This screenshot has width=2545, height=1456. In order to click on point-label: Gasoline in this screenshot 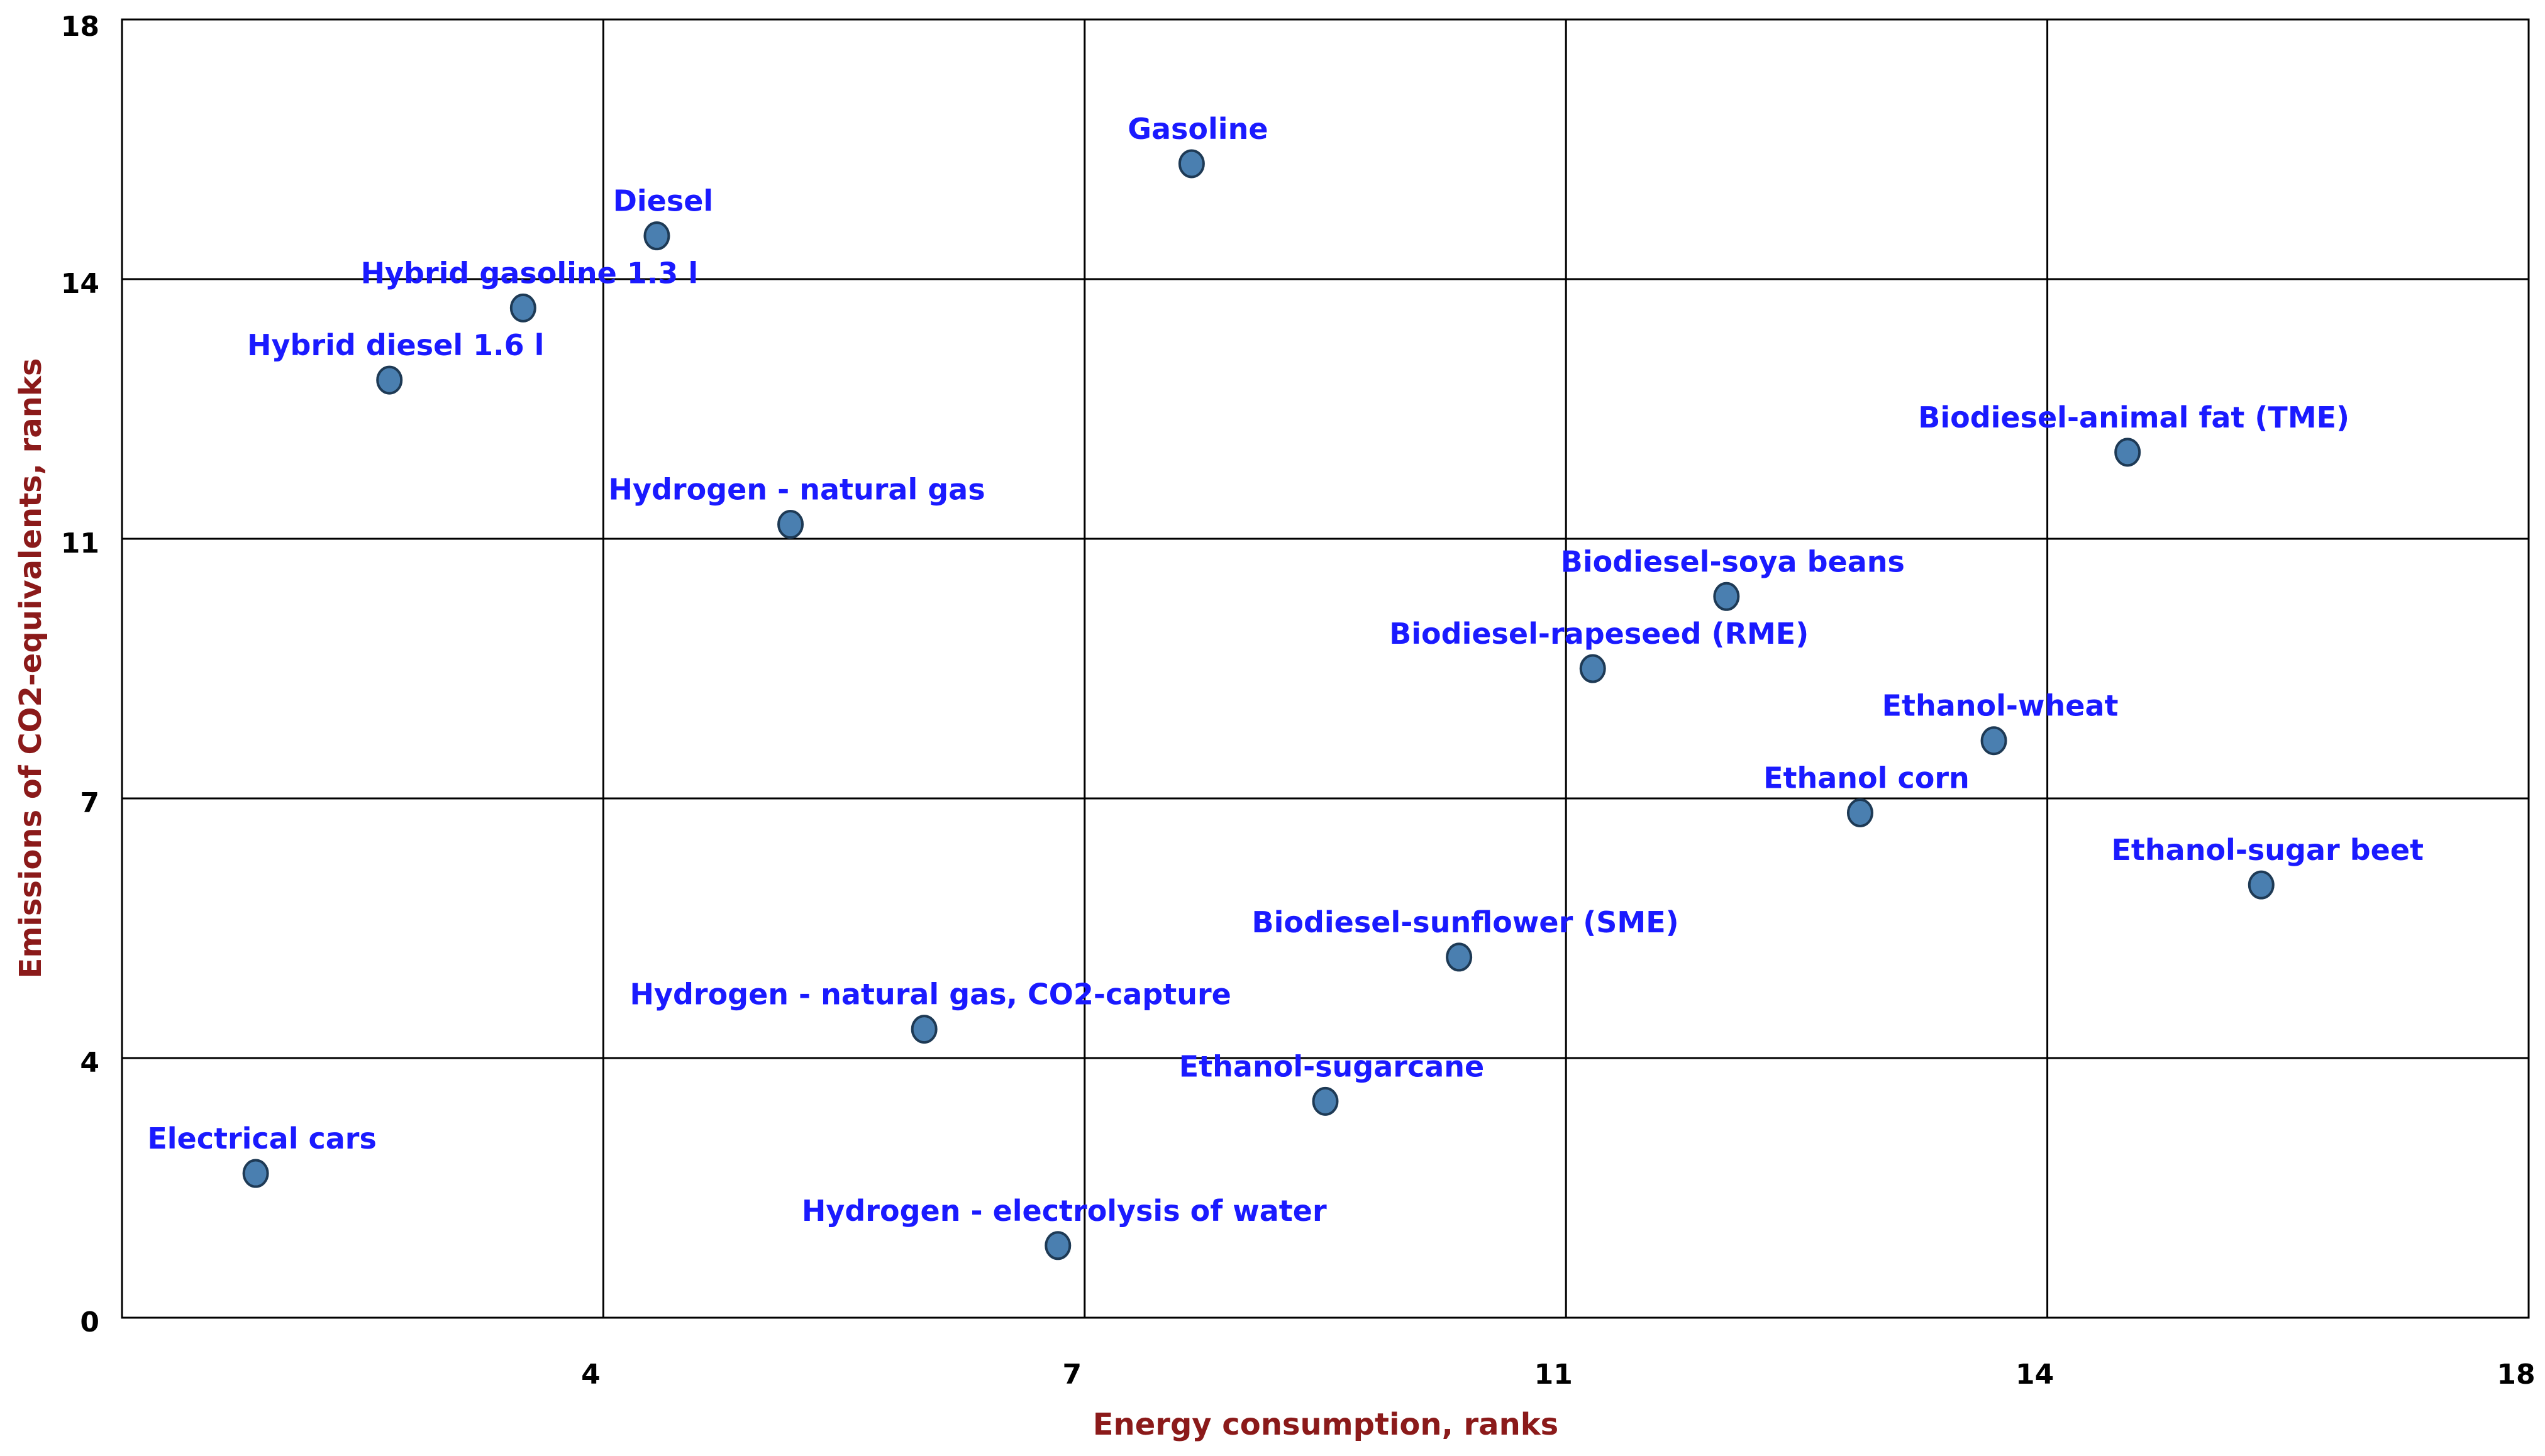, I will do `click(1198, 129)`.